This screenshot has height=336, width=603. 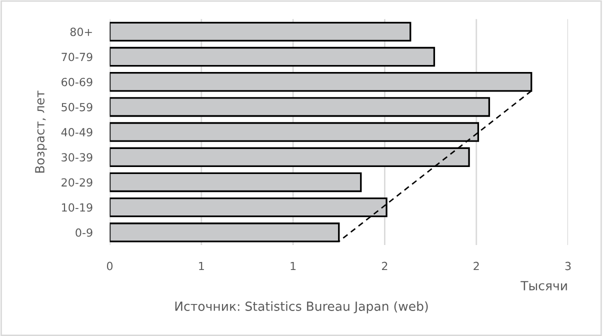 I want to click on y-axis-title: Возраст, лет, so click(x=41, y=131).